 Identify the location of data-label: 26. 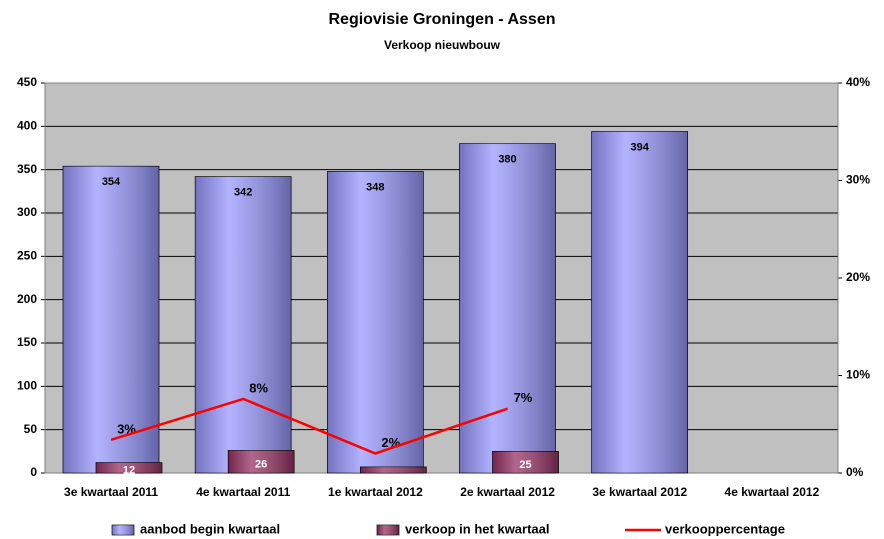
(261, 465).